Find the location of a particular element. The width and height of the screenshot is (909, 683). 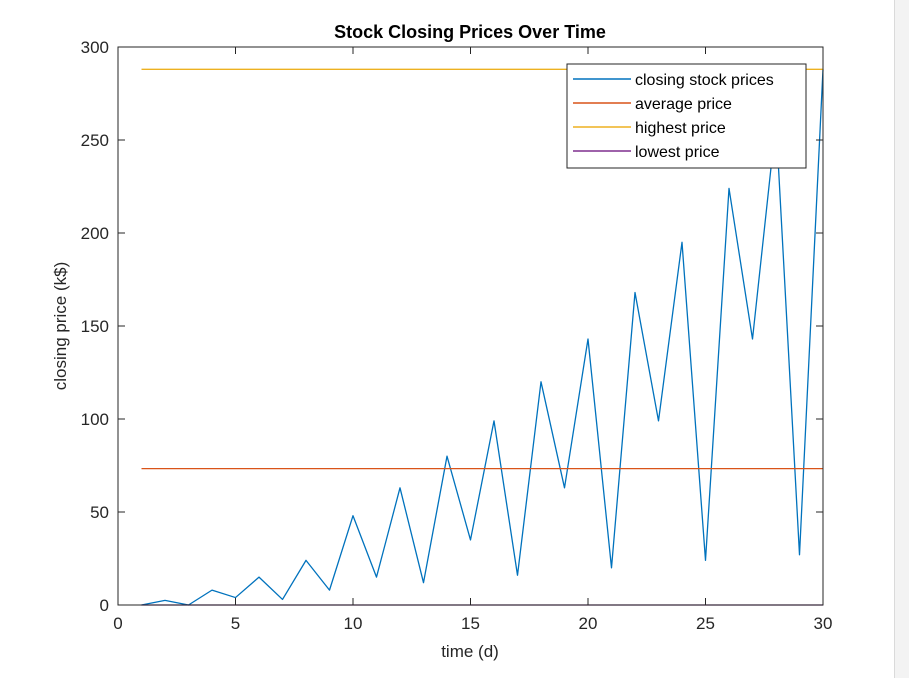

y-tick-label: 50 is located at coordinates (99, 512).